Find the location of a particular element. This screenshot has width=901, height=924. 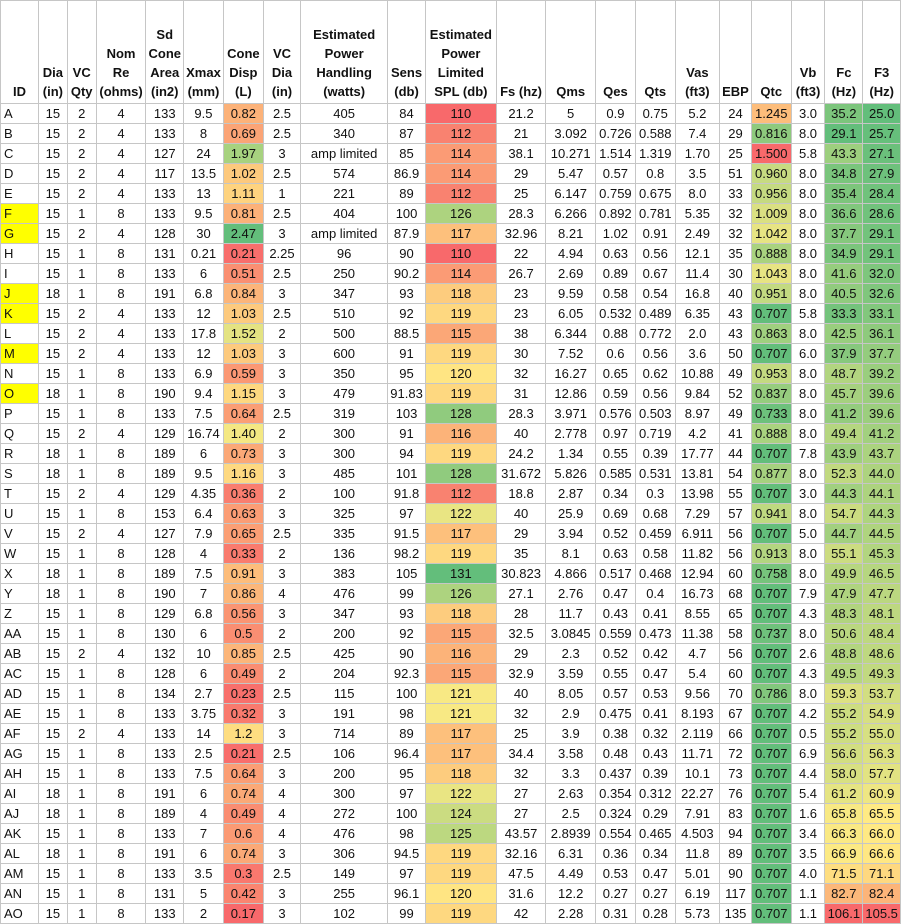

cell-estimated-power-limited-spl: 110 is located at coordinates (461, 253).